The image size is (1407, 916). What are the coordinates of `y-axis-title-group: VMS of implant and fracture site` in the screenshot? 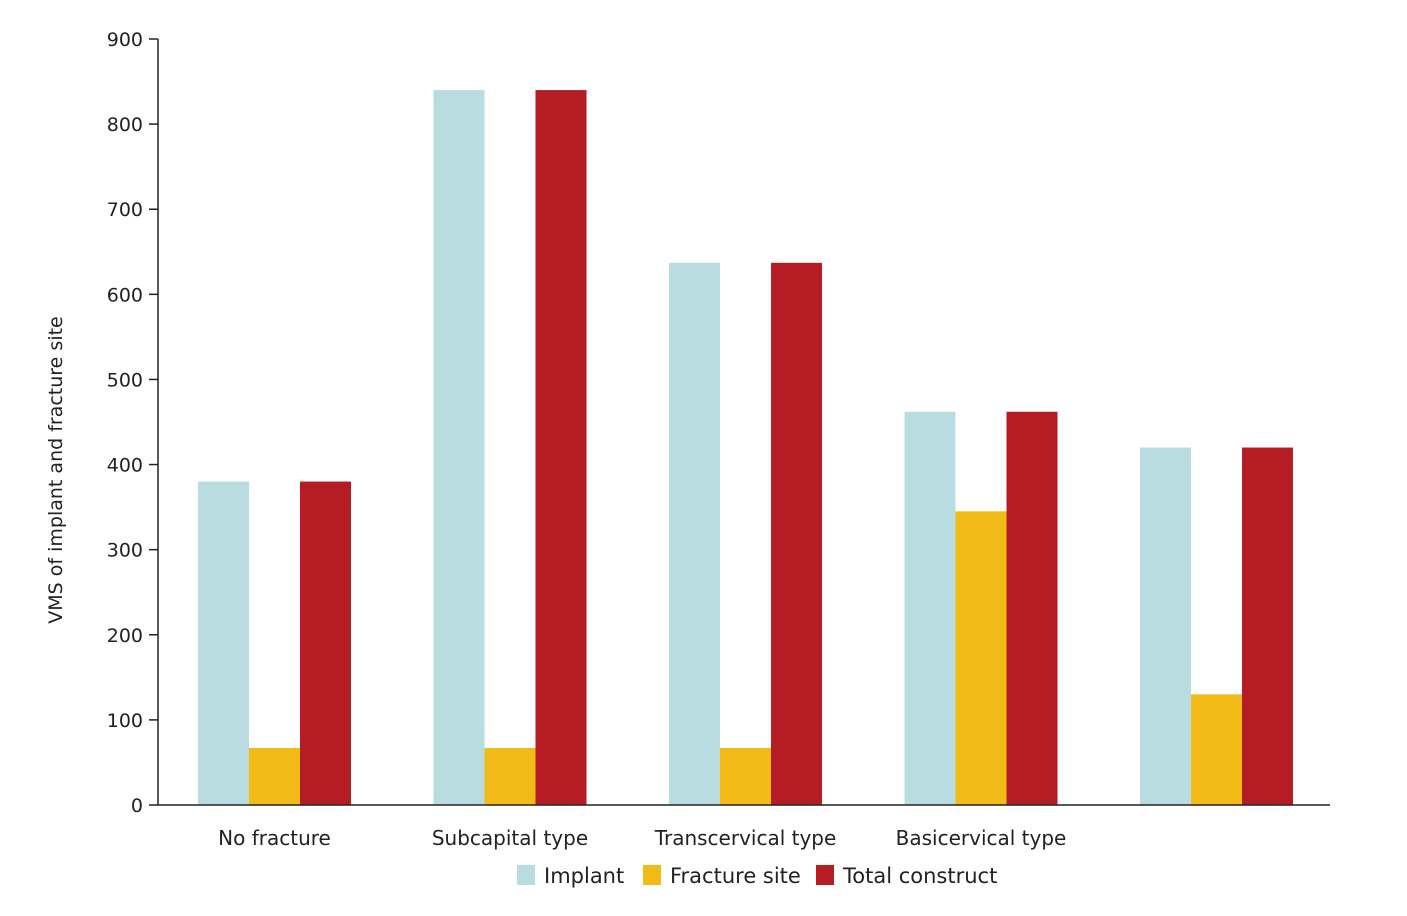 It's located at (56, 469).